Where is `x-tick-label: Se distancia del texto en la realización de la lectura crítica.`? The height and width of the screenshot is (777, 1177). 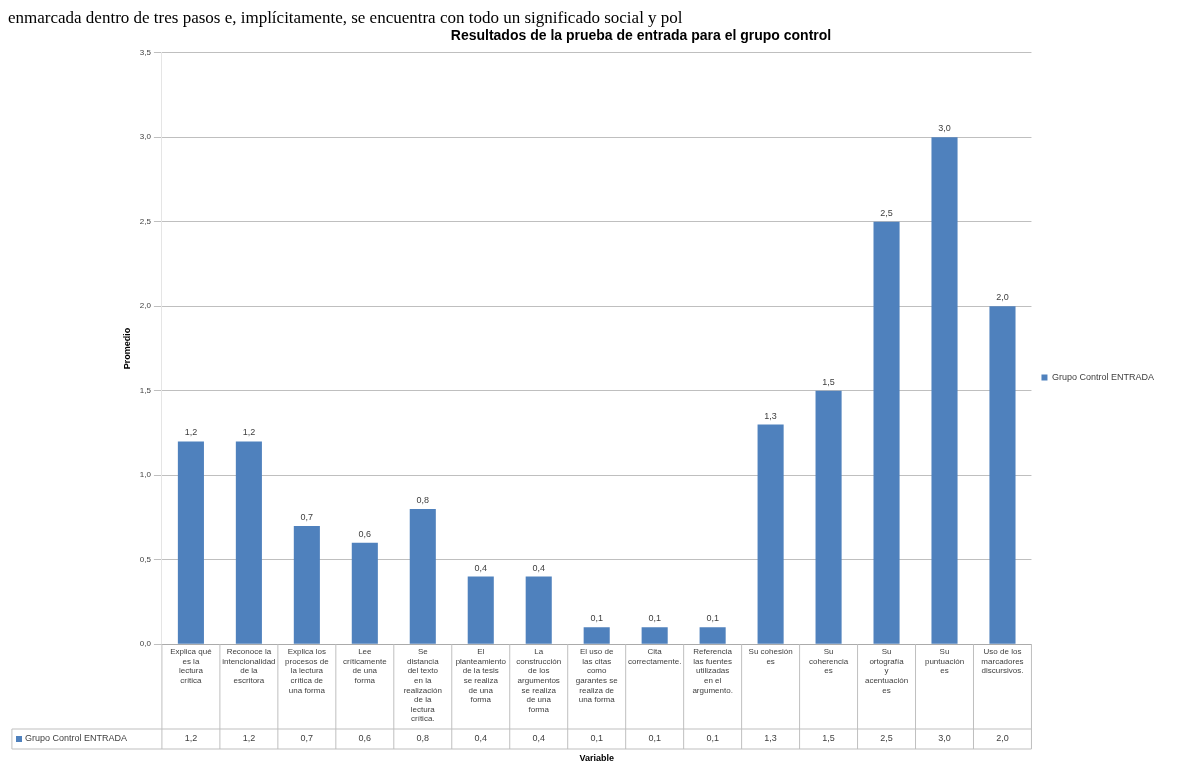 x-tick-label: Se distancia del texto en la realización de la lectura crítica. is located at coordinates (422, 685).